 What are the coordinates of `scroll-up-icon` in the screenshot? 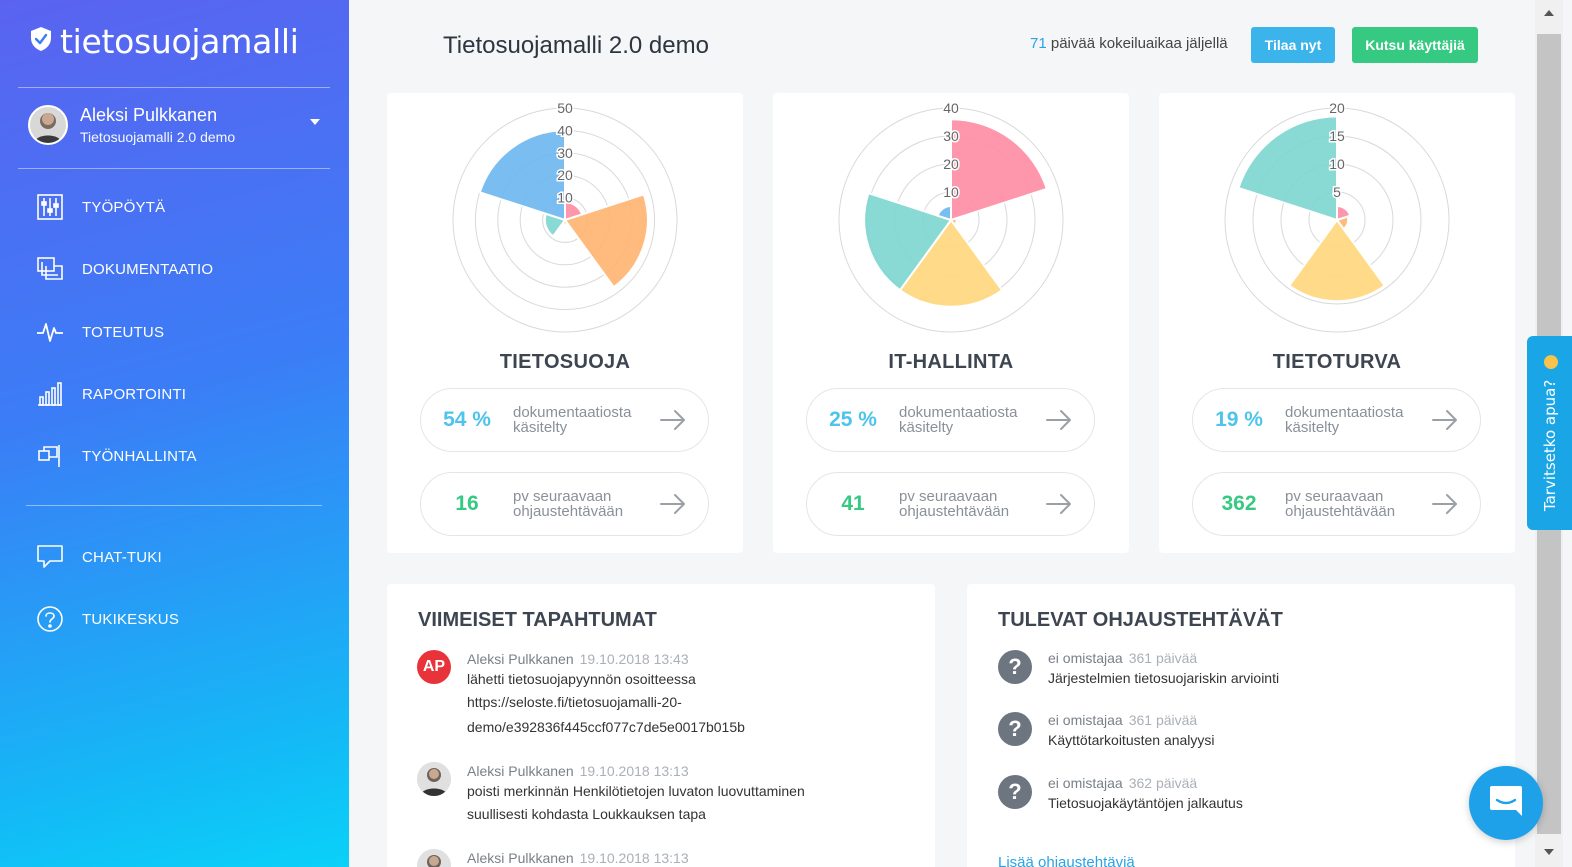 It's located at (1549, 13).